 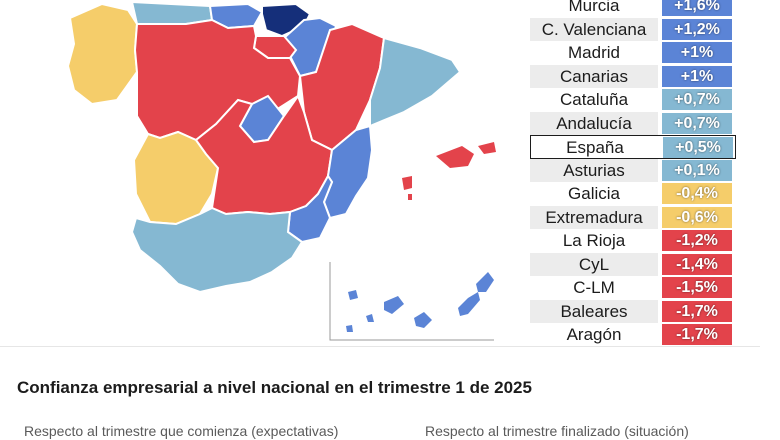 I want to click on region-name: Andalucía, so click(x=594, y=123).